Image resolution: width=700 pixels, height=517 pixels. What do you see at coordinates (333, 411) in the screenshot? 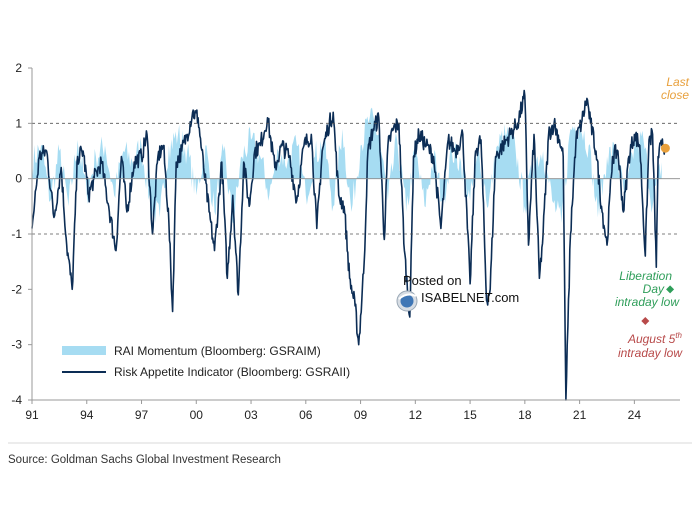
I see `x-ticks: 91 94 97 00 03 06 09 12 15 18 21 24` at bounding box center [333, 411].